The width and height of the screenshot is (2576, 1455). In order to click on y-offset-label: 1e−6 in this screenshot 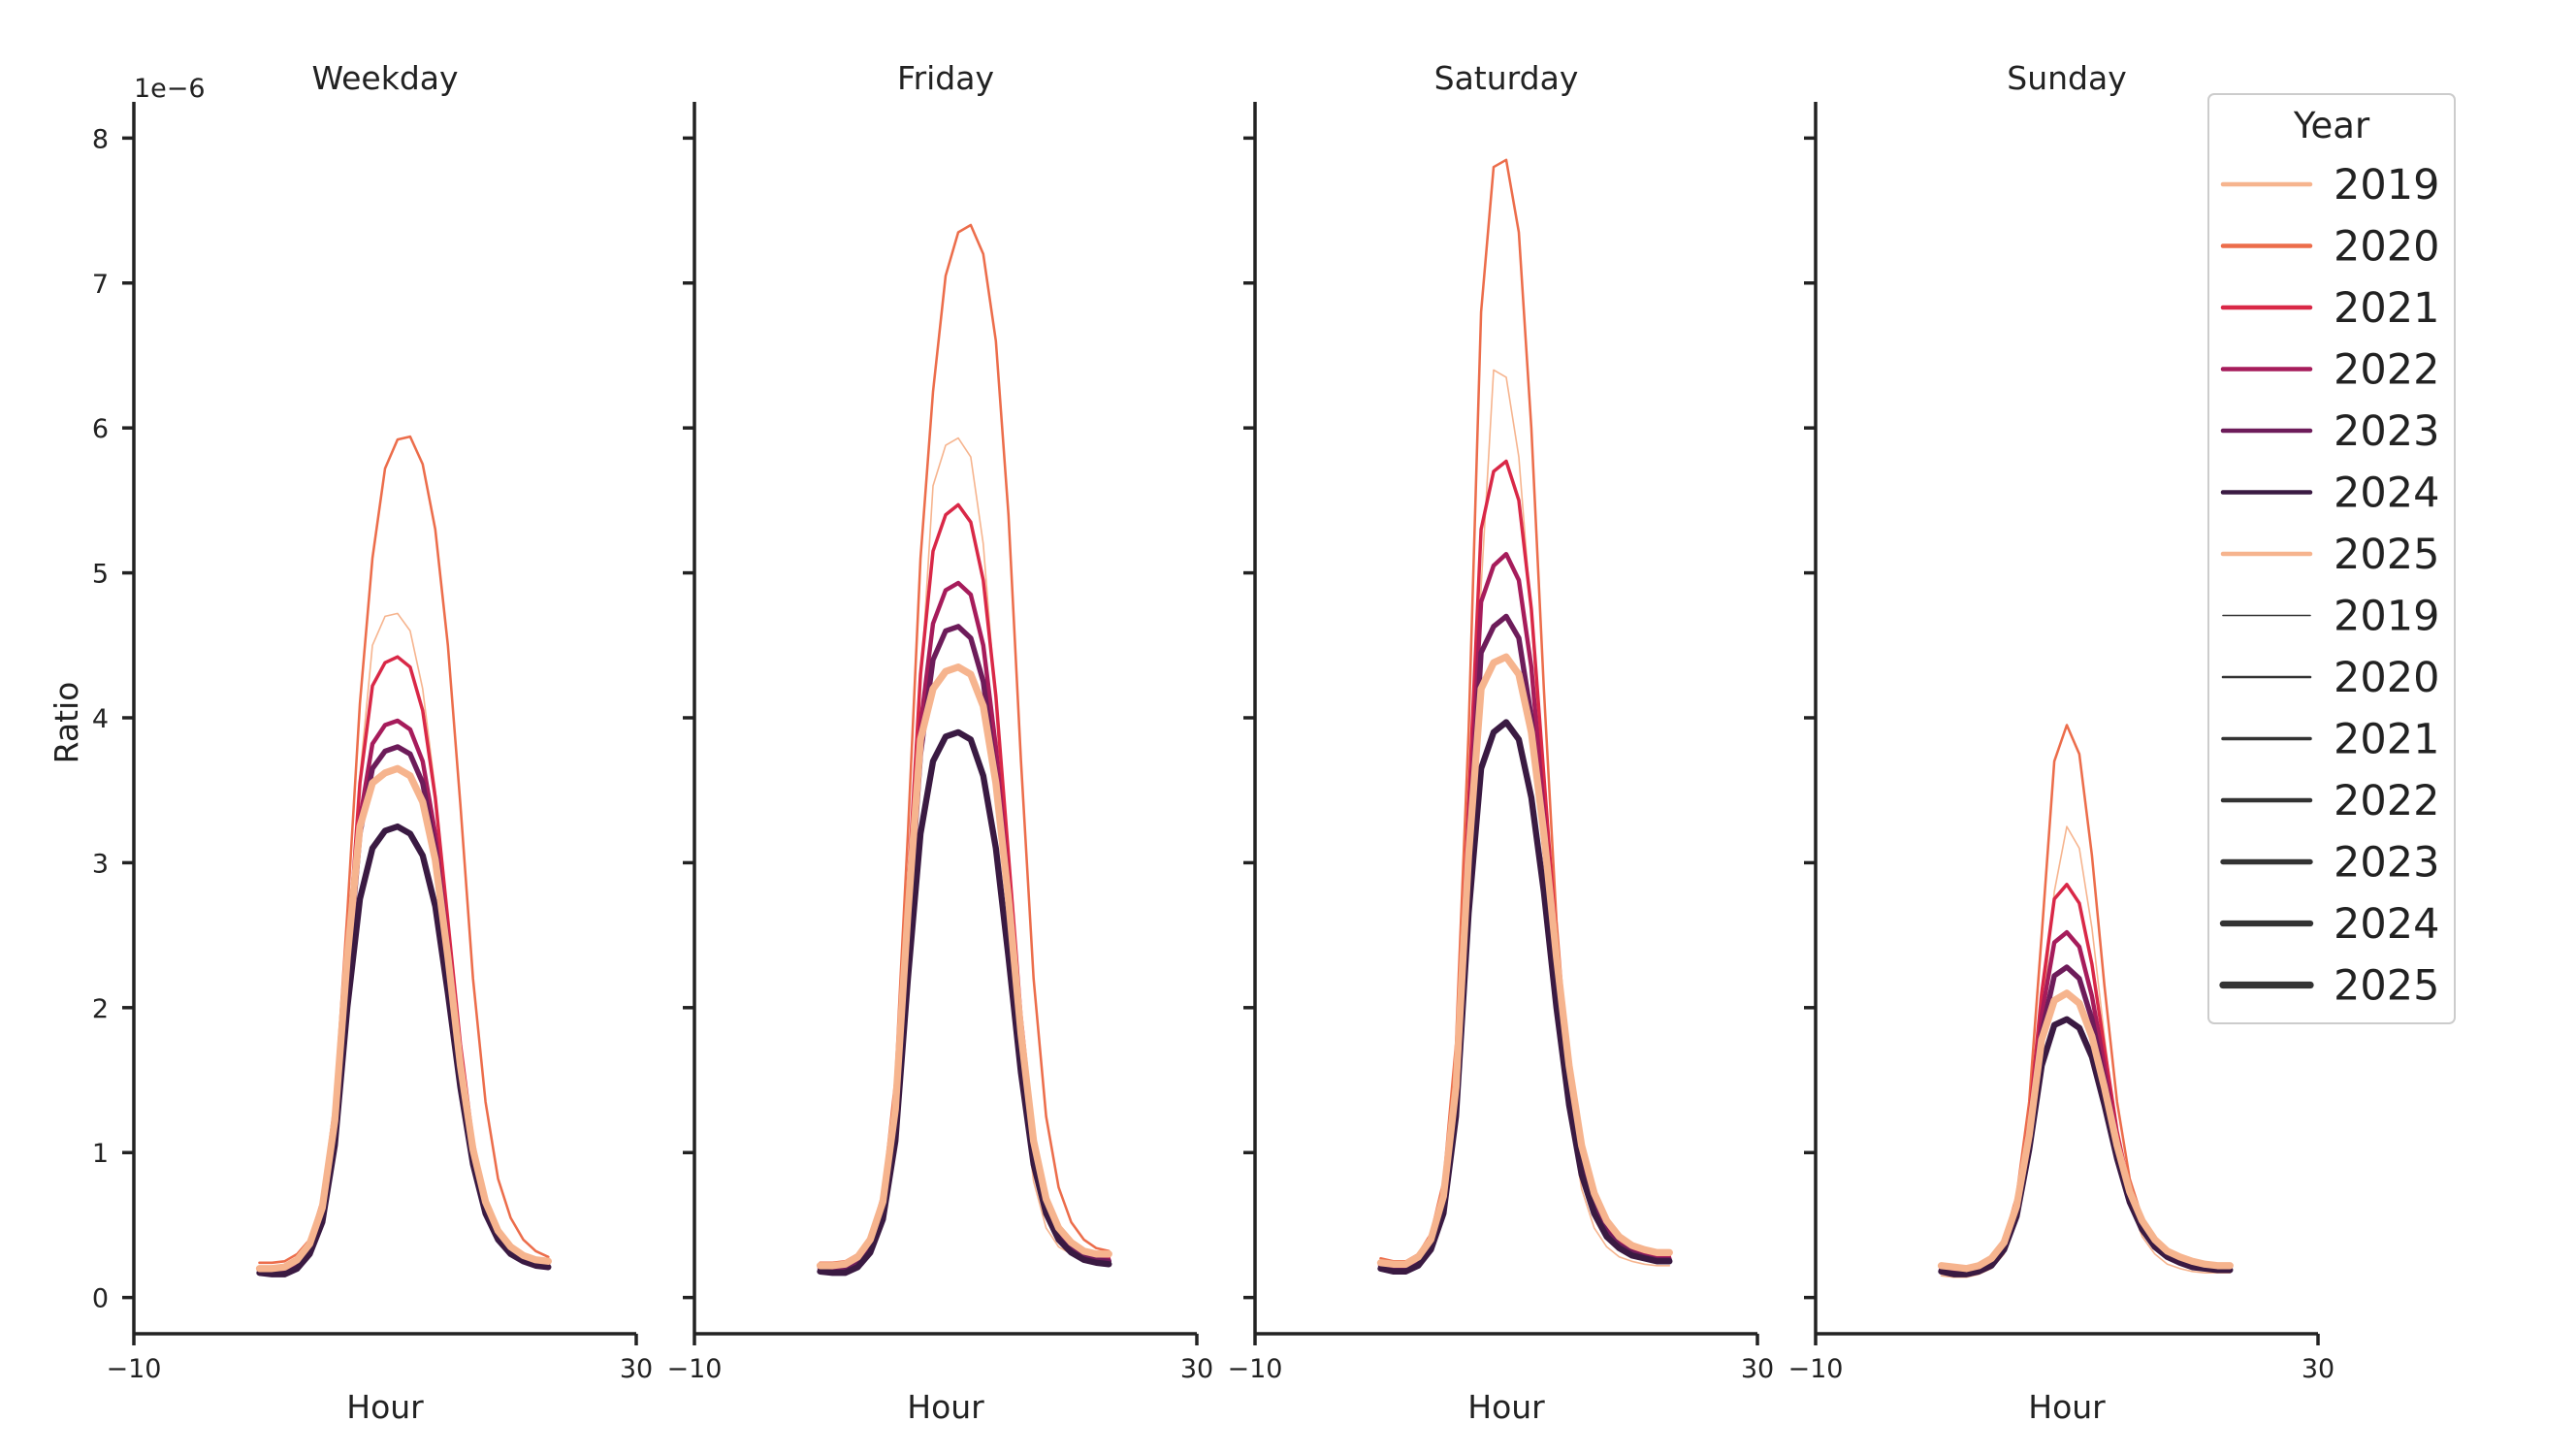, I will do `click(170, 89)`.